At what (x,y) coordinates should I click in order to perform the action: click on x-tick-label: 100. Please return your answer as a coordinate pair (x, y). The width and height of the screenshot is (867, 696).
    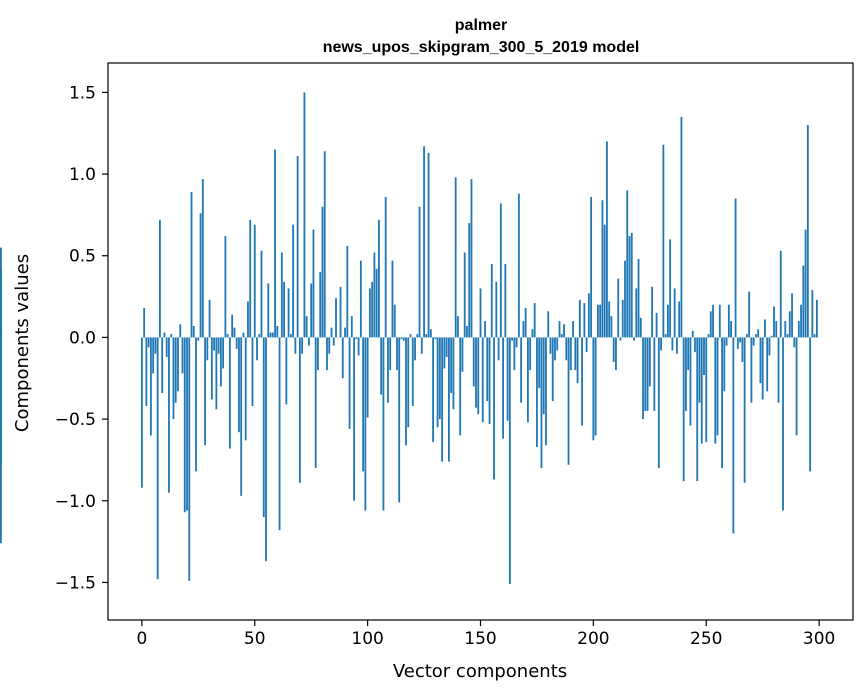
    Looking at the image, I should click on (367, 639).